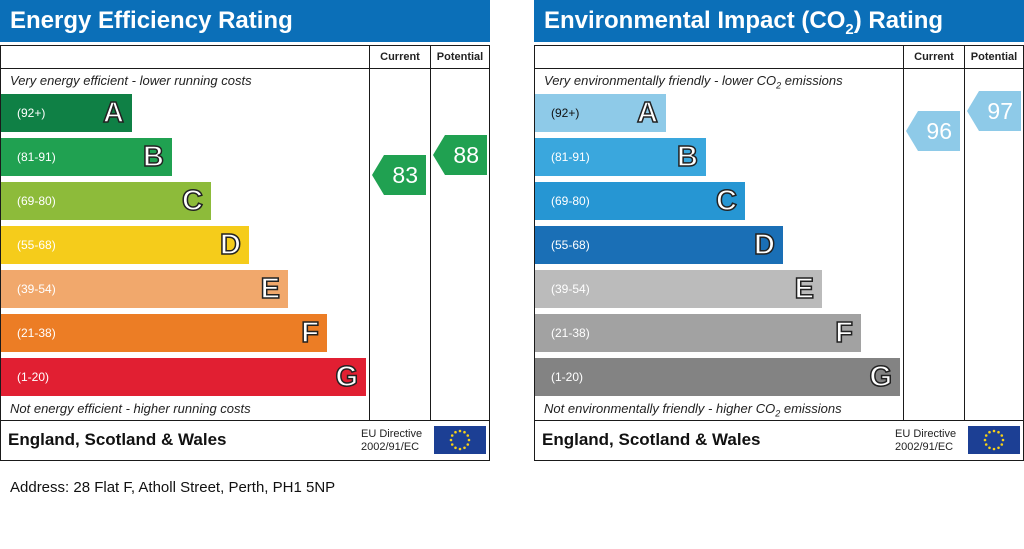 The height and width of the screenshot is (549, 1024). I want to click on rating-band-a: (92+) A, so click(66, 113).